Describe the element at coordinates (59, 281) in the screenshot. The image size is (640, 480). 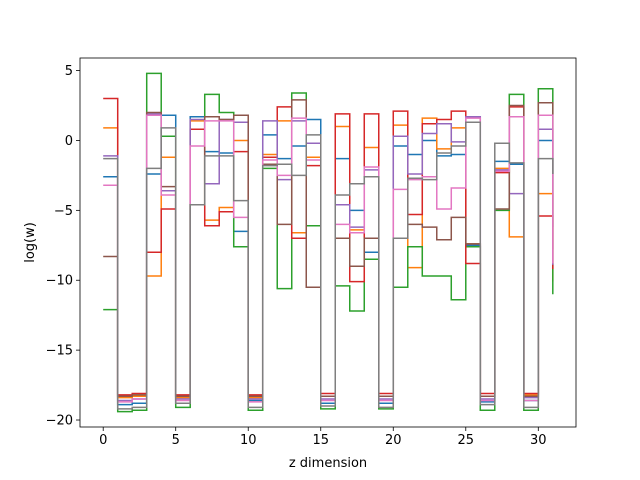
I see `y-tick-label: −10` at that location.